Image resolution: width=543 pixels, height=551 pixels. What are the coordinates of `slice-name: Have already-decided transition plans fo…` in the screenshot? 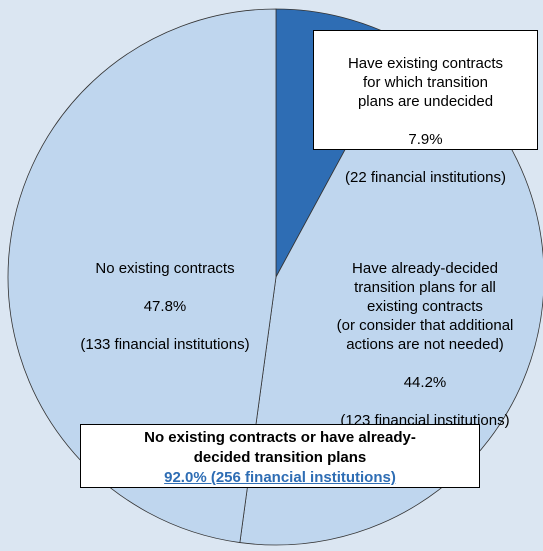 It's located at (425, 306).